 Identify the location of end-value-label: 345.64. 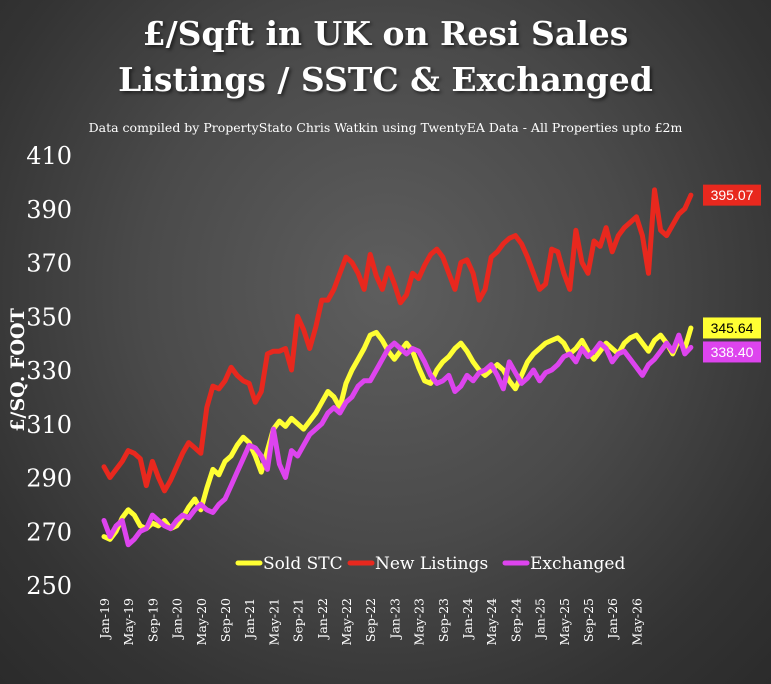
(732, 328).